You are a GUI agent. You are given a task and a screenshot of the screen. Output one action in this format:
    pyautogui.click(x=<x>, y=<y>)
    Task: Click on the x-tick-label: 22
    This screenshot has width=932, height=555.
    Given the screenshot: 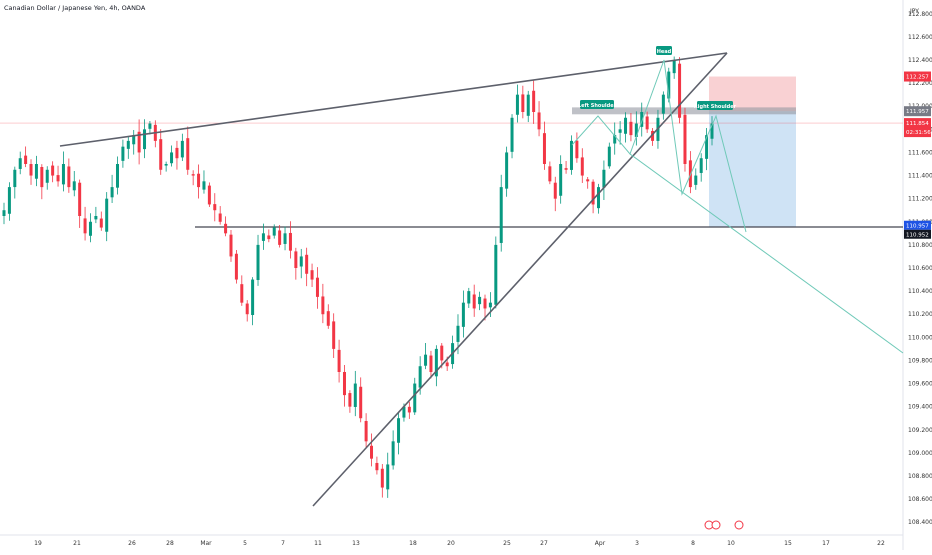 What is the action you would take?
    pyautogui.click(x=881, y=543)
    